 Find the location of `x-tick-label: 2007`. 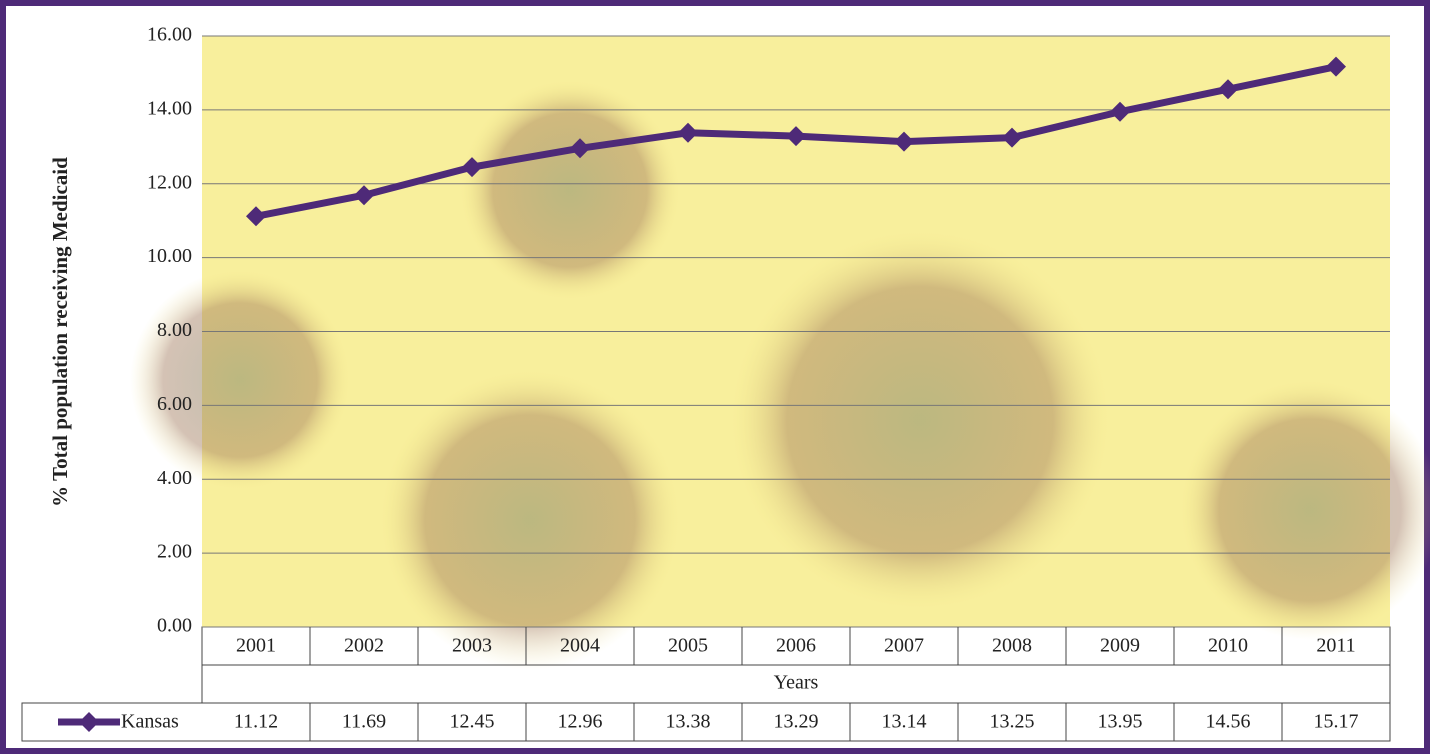

x-tick-label: 2007 is located at coordinates (904, 646).